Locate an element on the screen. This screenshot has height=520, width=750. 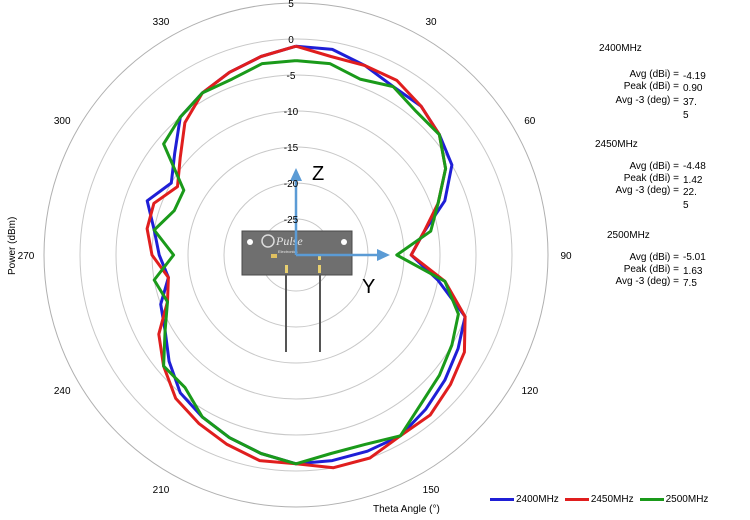
antenna-image: Pulse Electronics is located at coordinates (297, 291).